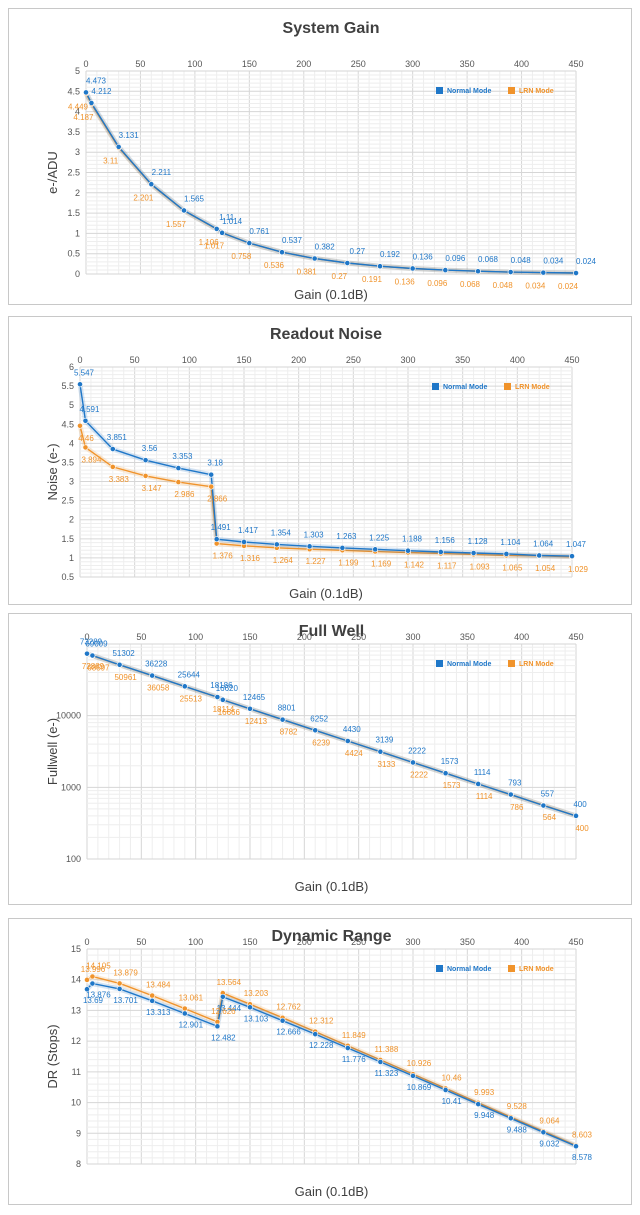  What do you see at coordinates (83, 117) in the screenshot?
I see `data-label-lrn: 4.187` at bounding box center [83, 117].